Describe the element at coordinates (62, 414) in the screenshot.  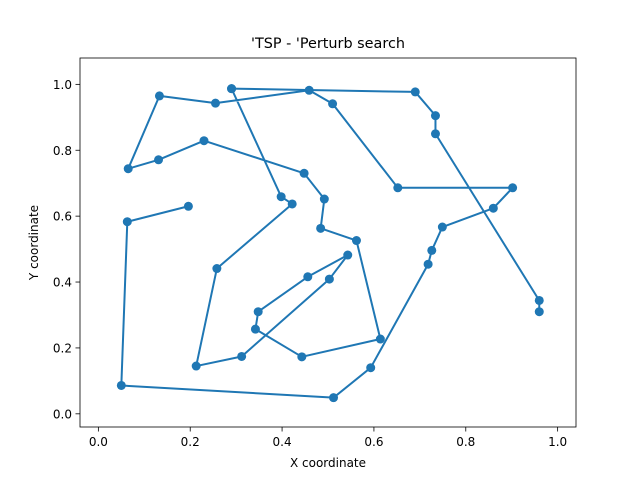
I see `y-tick-label: 0.0` at that location.